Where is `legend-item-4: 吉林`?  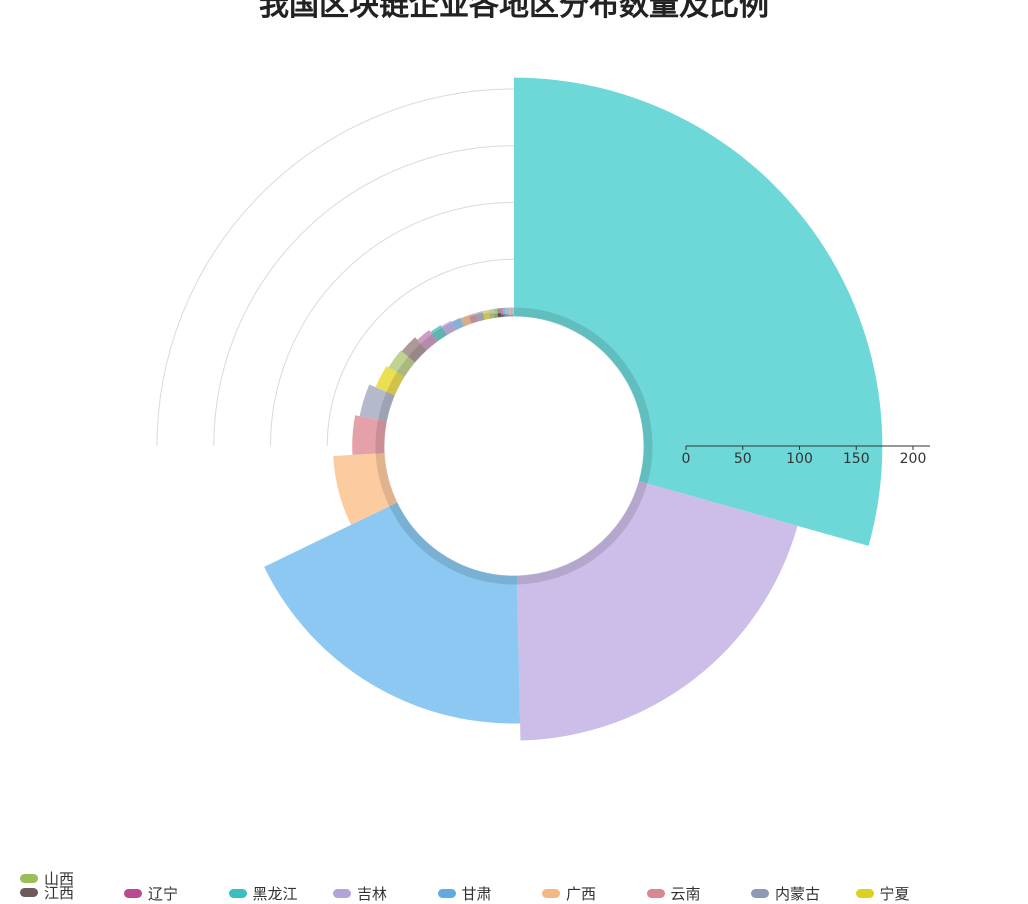
legend-item-4: 吉林 is located at coordinates (360, 893).